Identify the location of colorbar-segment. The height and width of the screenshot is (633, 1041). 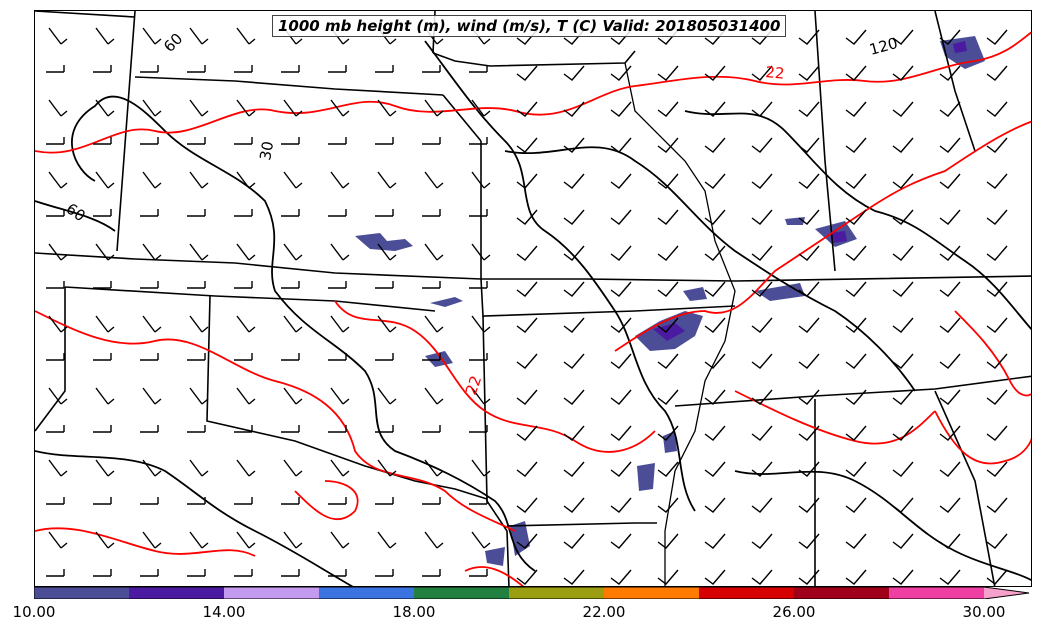
(461, 593).